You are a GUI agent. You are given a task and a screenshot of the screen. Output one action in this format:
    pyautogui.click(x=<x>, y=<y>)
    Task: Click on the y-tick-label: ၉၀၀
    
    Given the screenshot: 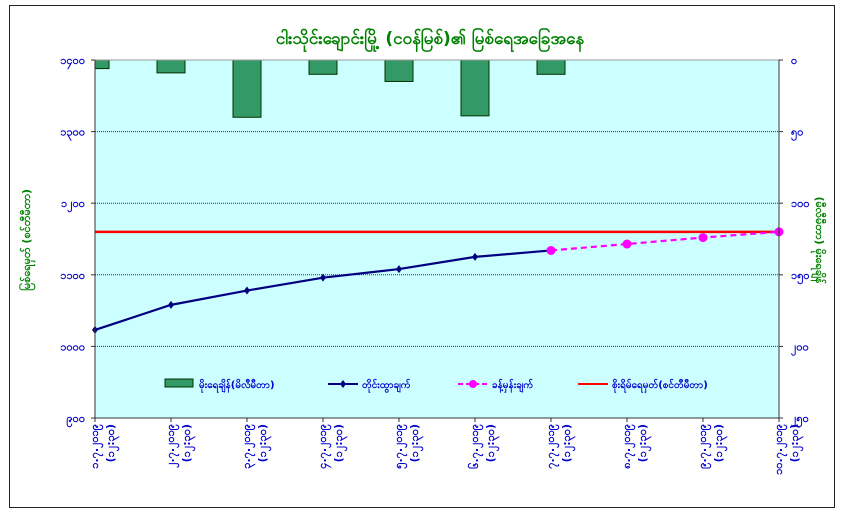 What is the action you would take?
    pyautogui.click(x=75, y=420)
    